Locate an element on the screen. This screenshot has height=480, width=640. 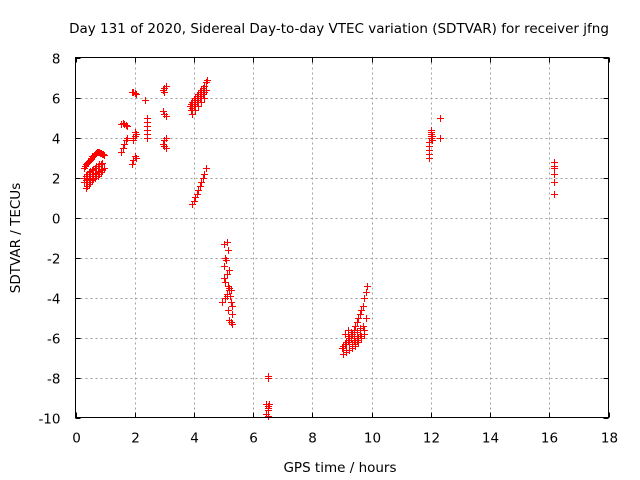
x-tick-label: 2 is located at coordinates (135, 439).